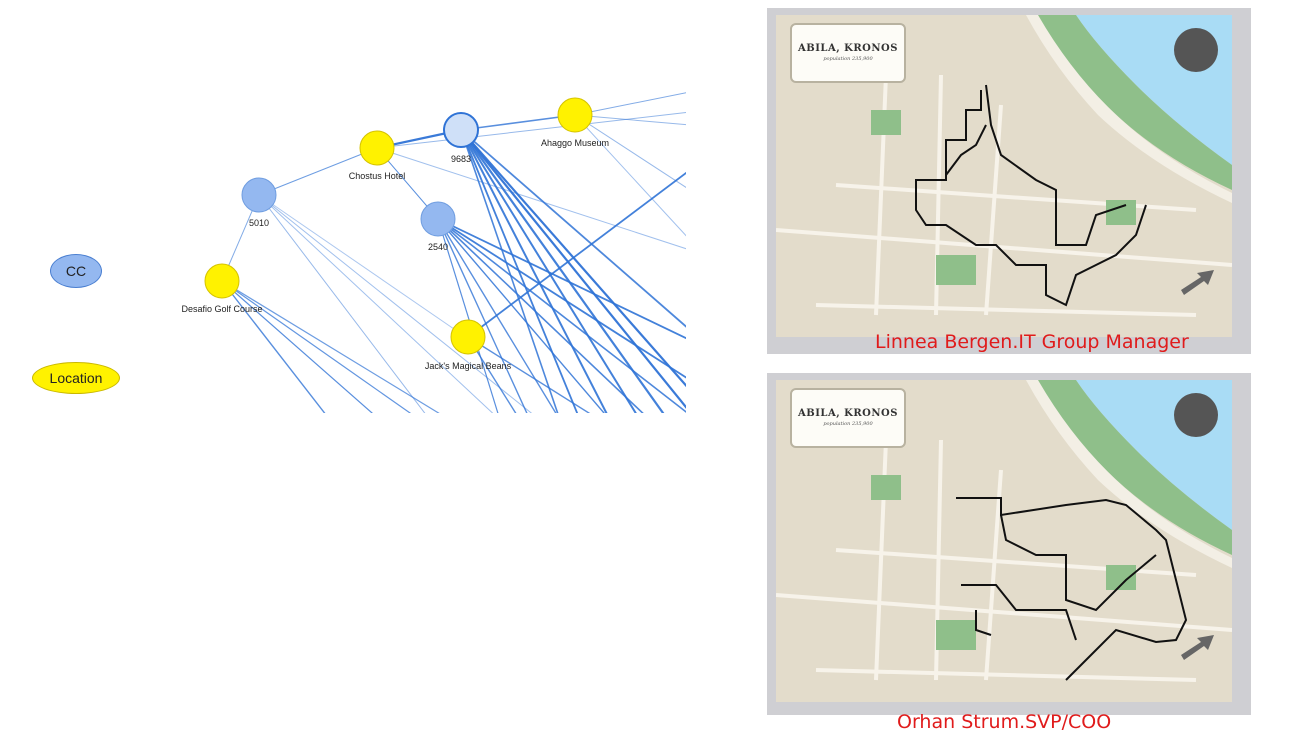 This screenshot has width=1298, height=751. What do you see at coordinates (438, 247) in the screenshot?
I see `graph-node-label: 2540` at bounding box center [438, 247].